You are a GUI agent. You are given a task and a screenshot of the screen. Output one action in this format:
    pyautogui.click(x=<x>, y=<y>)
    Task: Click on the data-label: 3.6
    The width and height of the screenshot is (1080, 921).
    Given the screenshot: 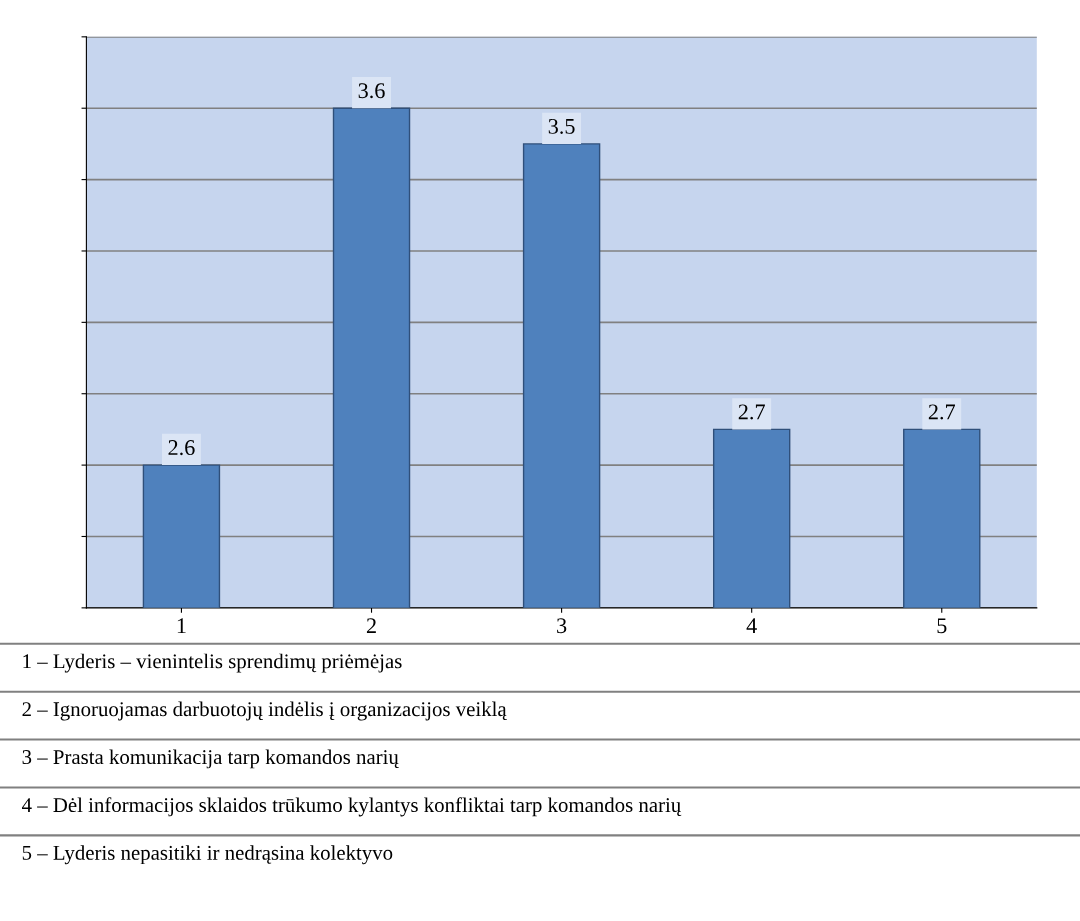 What is the action you would take?
    pyautogui.click(x=371, y=91)
    